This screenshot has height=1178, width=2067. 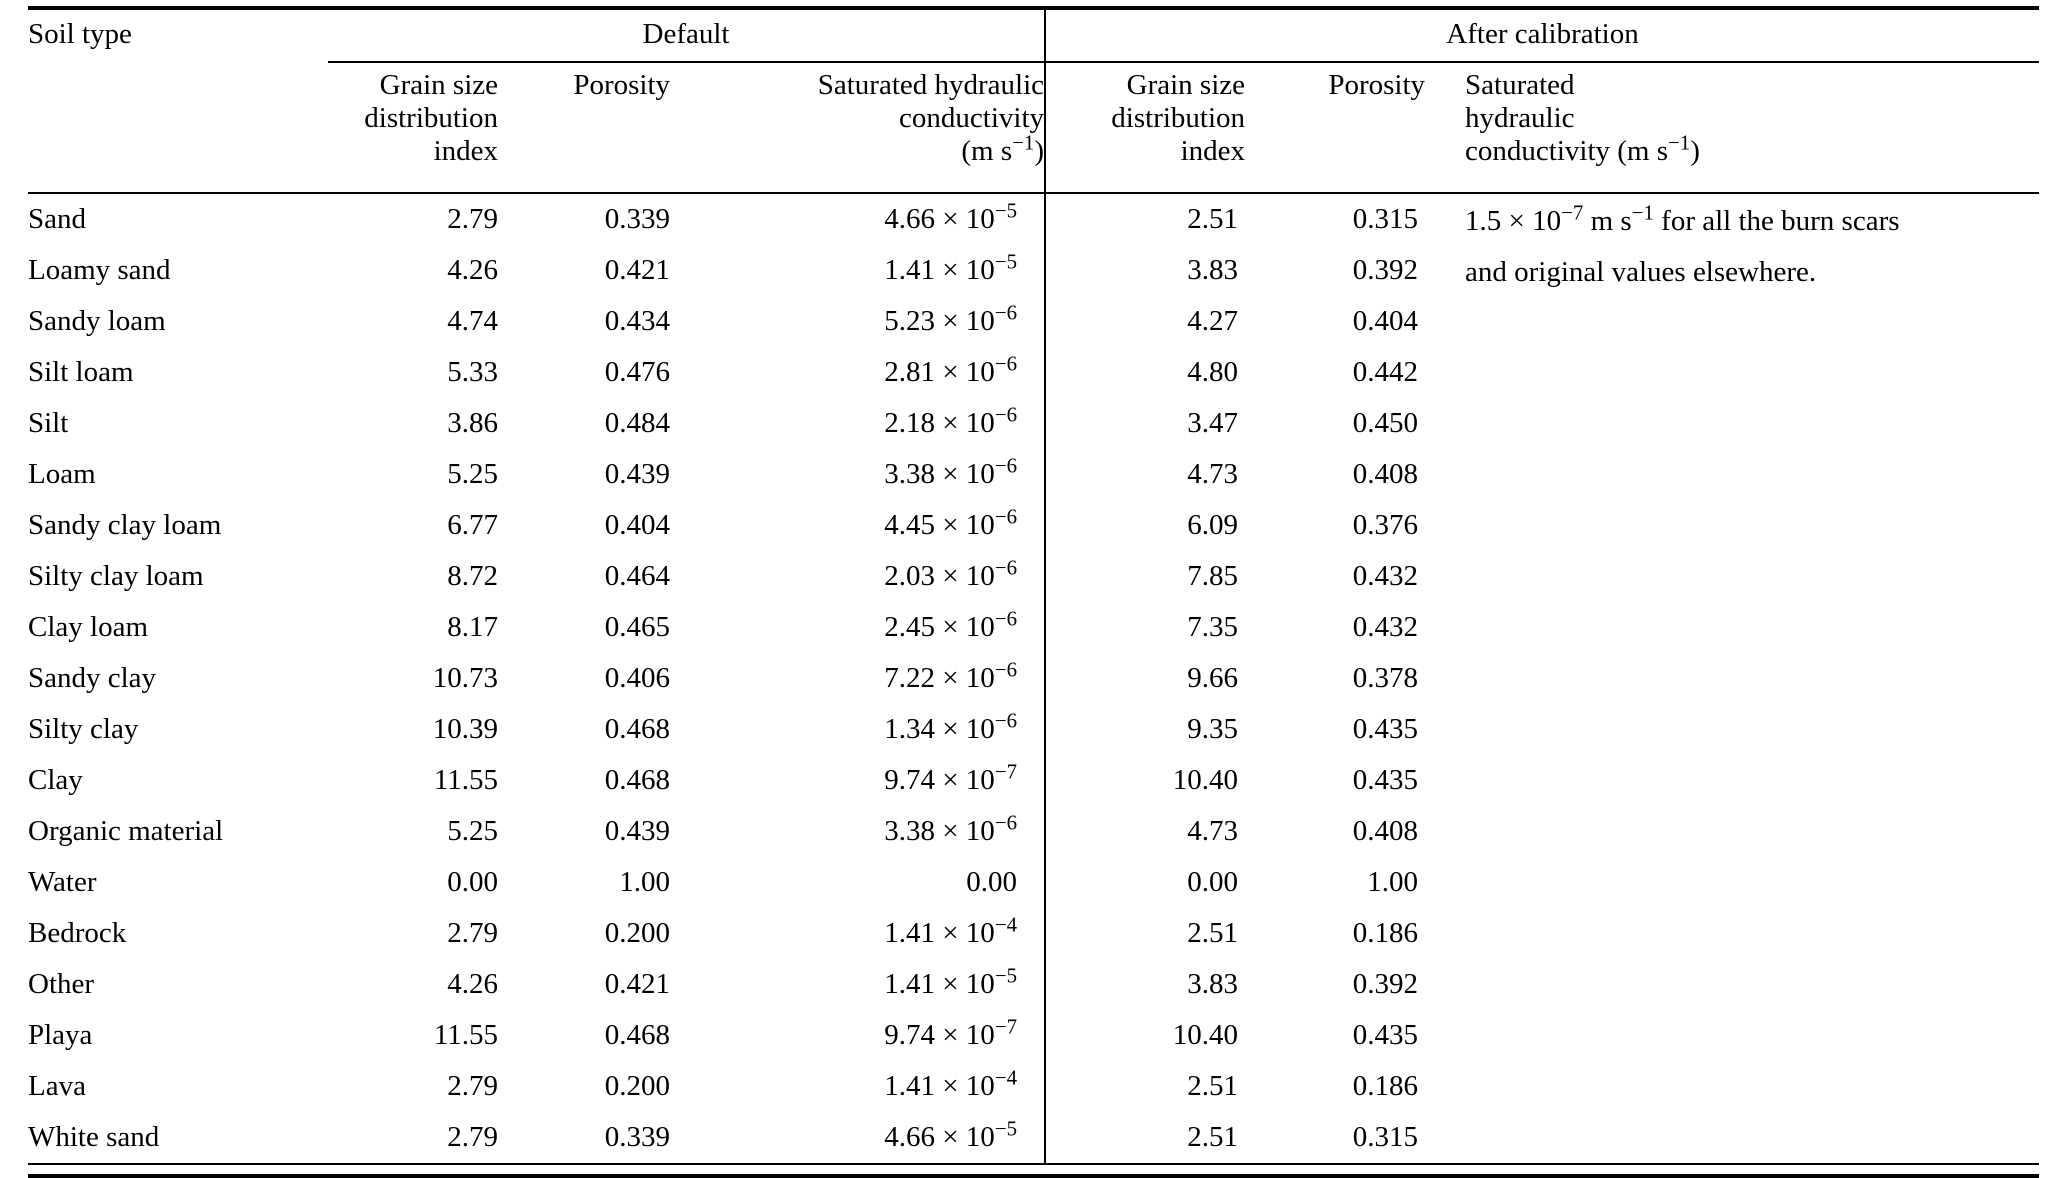 What do you see at coordinates (472, 372) in the screenshot?
I see `cell-default-grain-index: 5.33` at bounding box center [472, 372].